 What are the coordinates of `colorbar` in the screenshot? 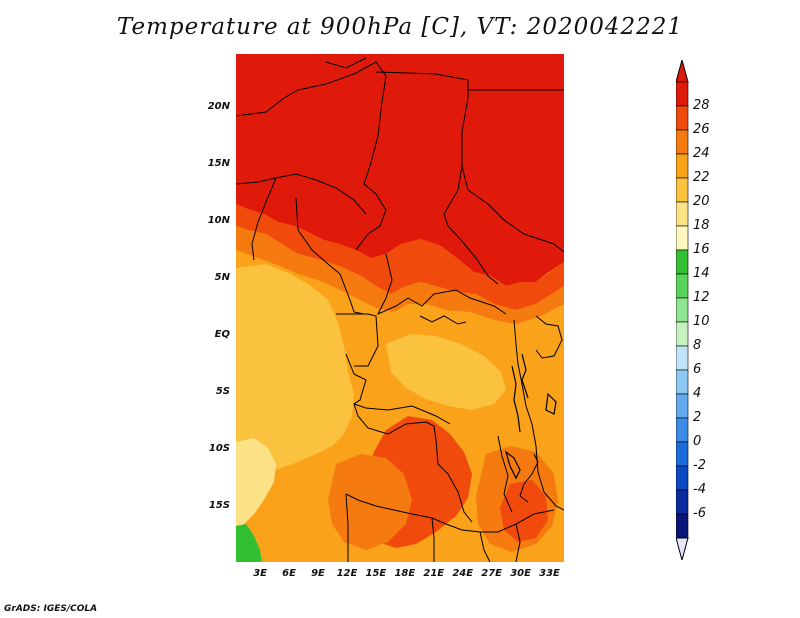 It's located at (682, 310).